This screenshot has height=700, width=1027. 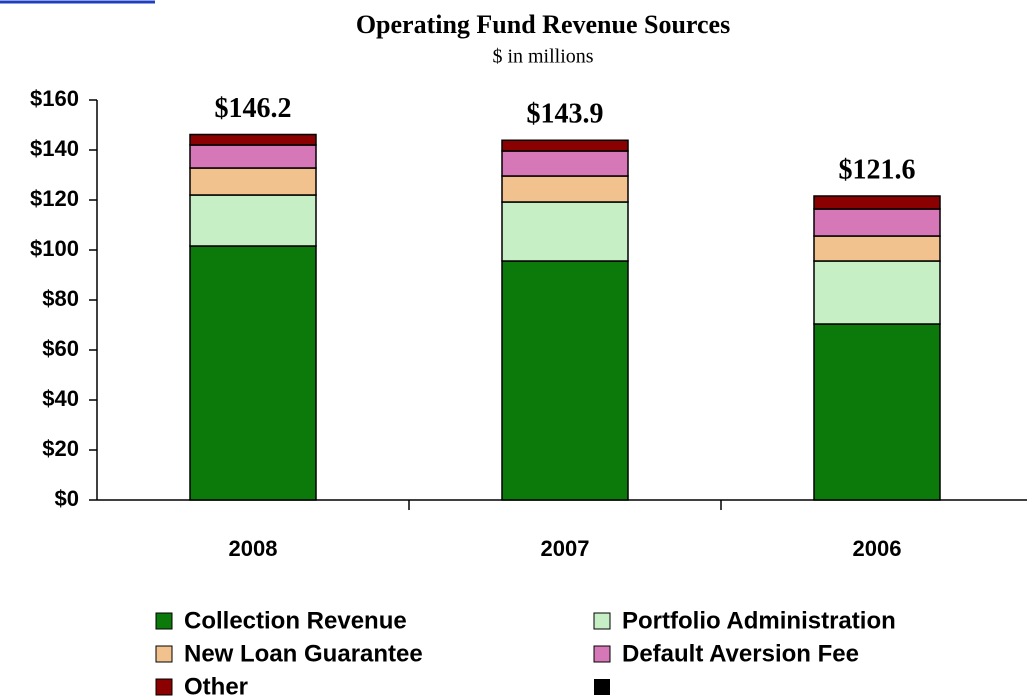 I want to click on legend-label: Portfolio Administration, so click(x=759, y=620).